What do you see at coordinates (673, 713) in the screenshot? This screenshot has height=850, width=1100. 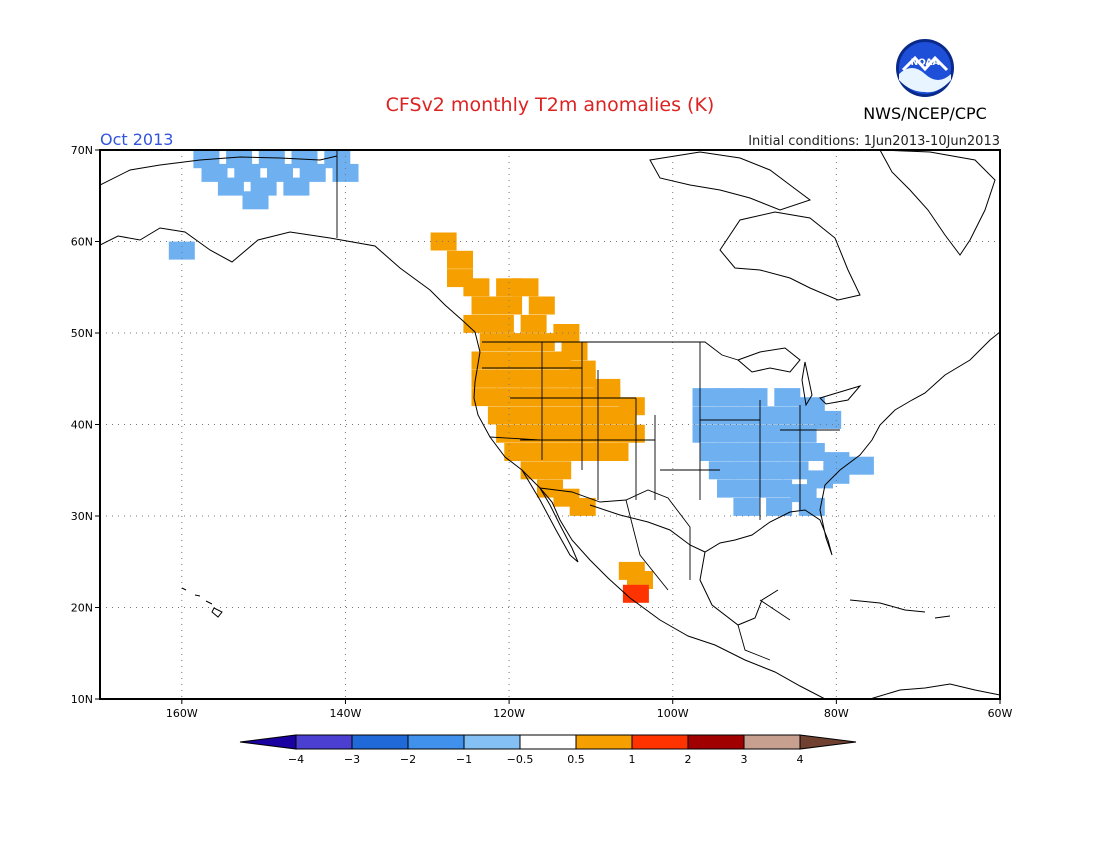 I see `lon-tick-label: 100W` at bounding box center [673, 713].